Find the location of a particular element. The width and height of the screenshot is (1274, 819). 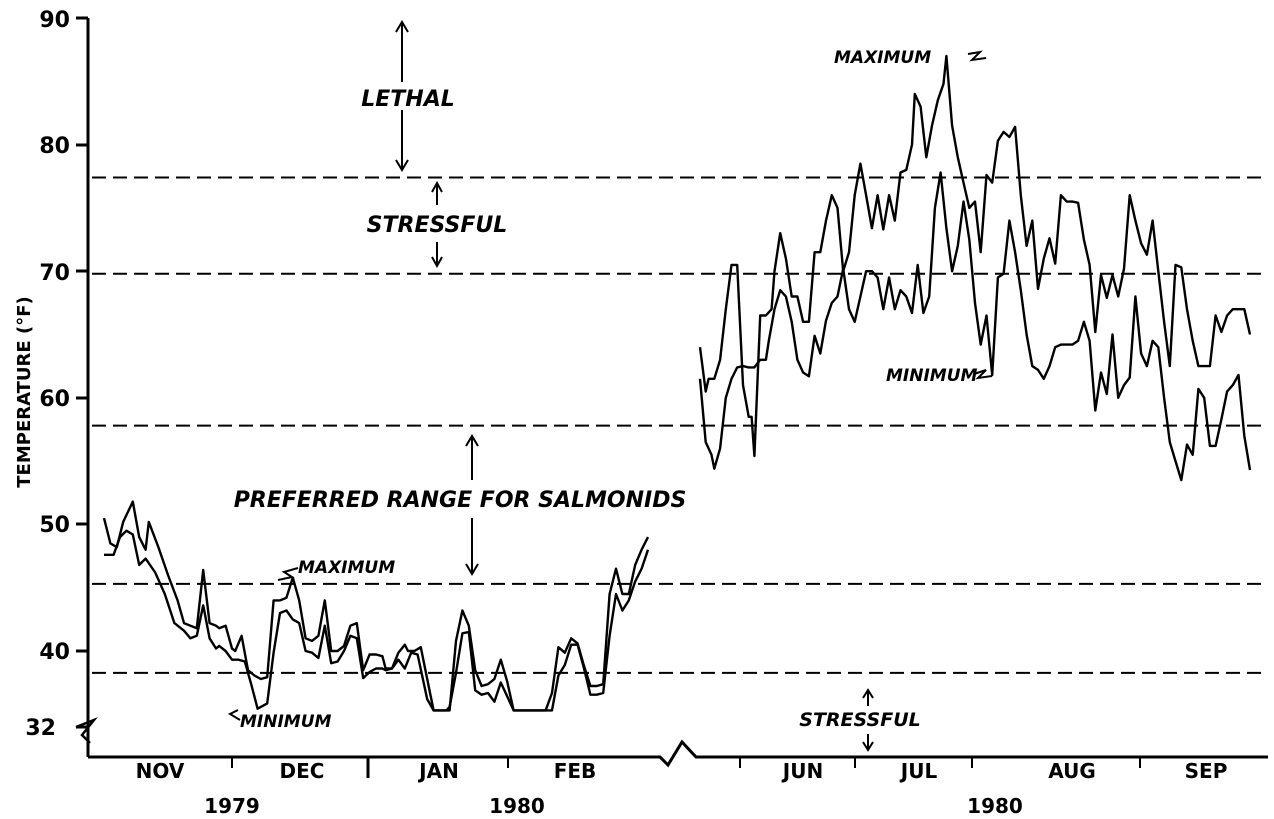

preferred-range-label: PREFERRED RANGE FOR SALMONIDS is located at coordinates (460, 500).